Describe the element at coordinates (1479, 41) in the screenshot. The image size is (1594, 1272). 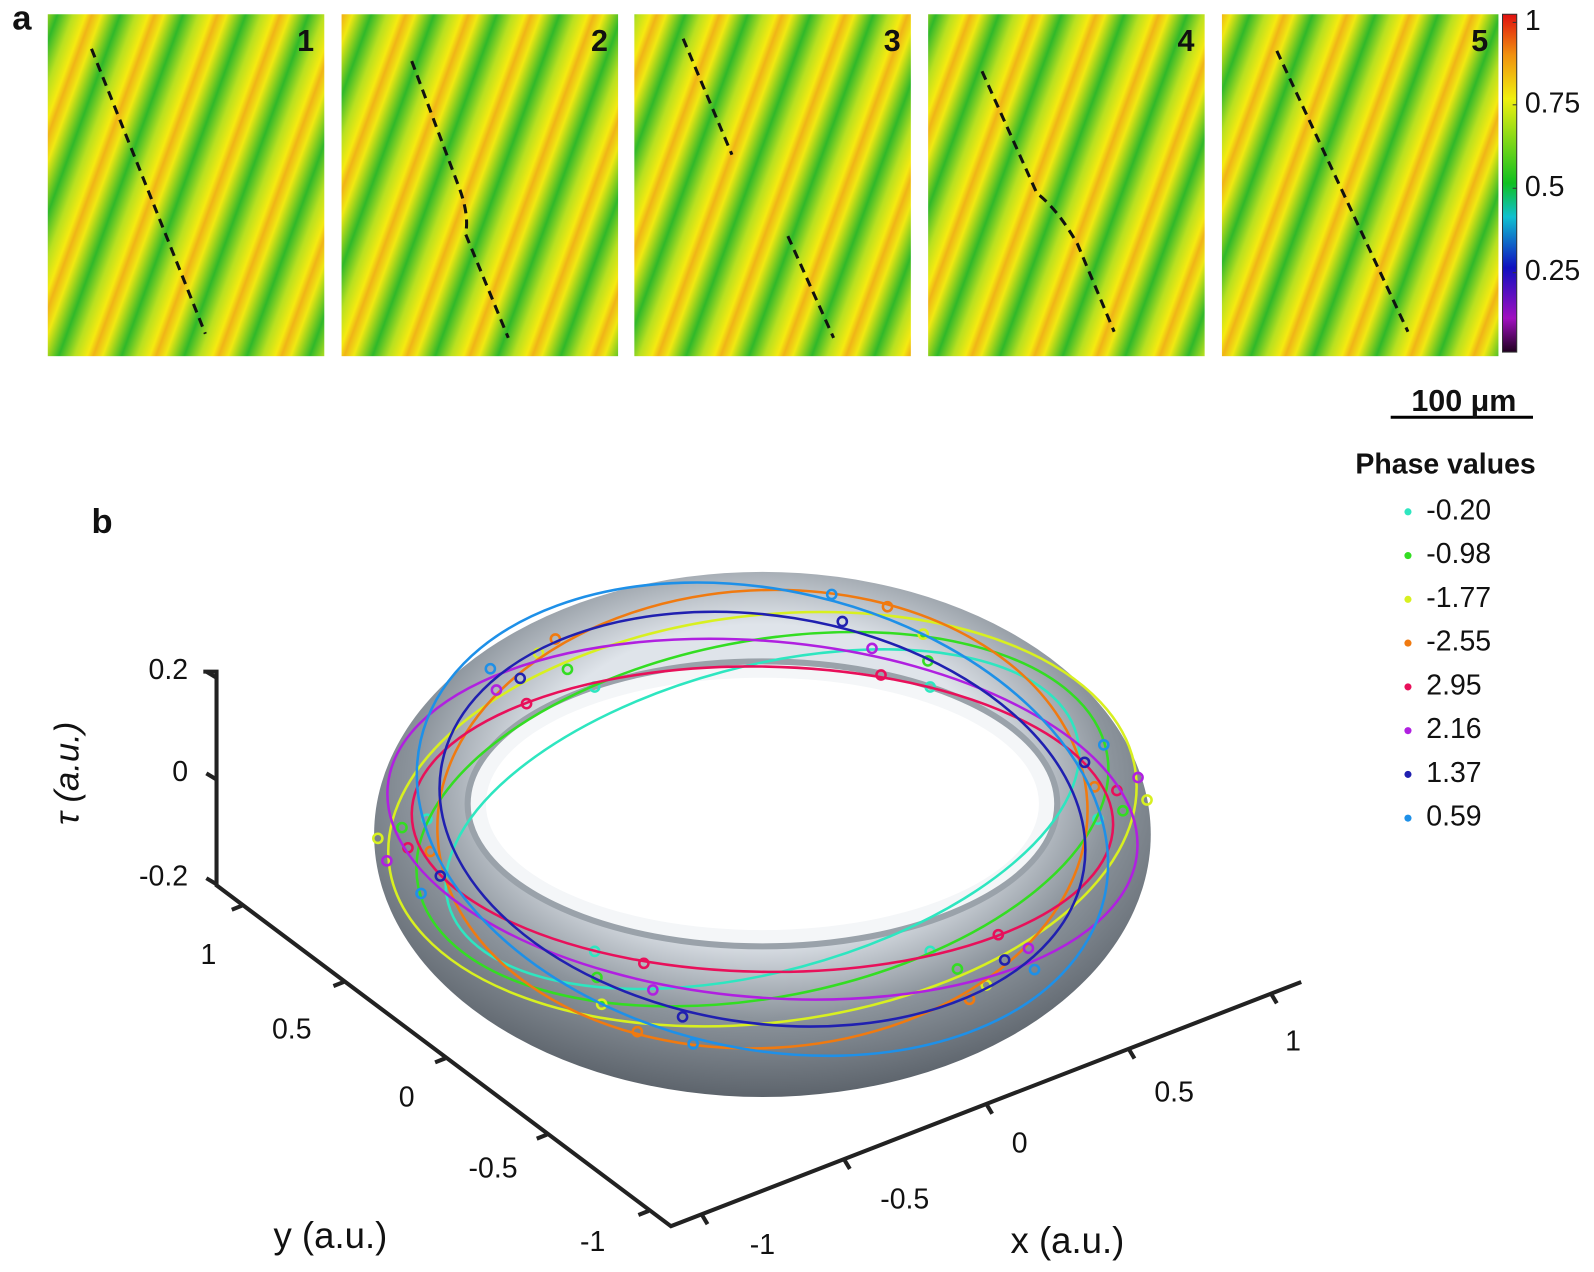
I see `image-number: 5` at that location.